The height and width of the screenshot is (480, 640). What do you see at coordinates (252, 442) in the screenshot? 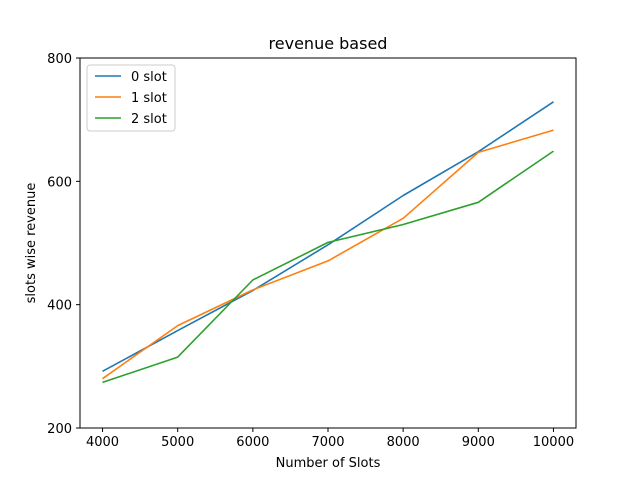
I see `x-tick-label: 6000` at bounding box center [252, 442].